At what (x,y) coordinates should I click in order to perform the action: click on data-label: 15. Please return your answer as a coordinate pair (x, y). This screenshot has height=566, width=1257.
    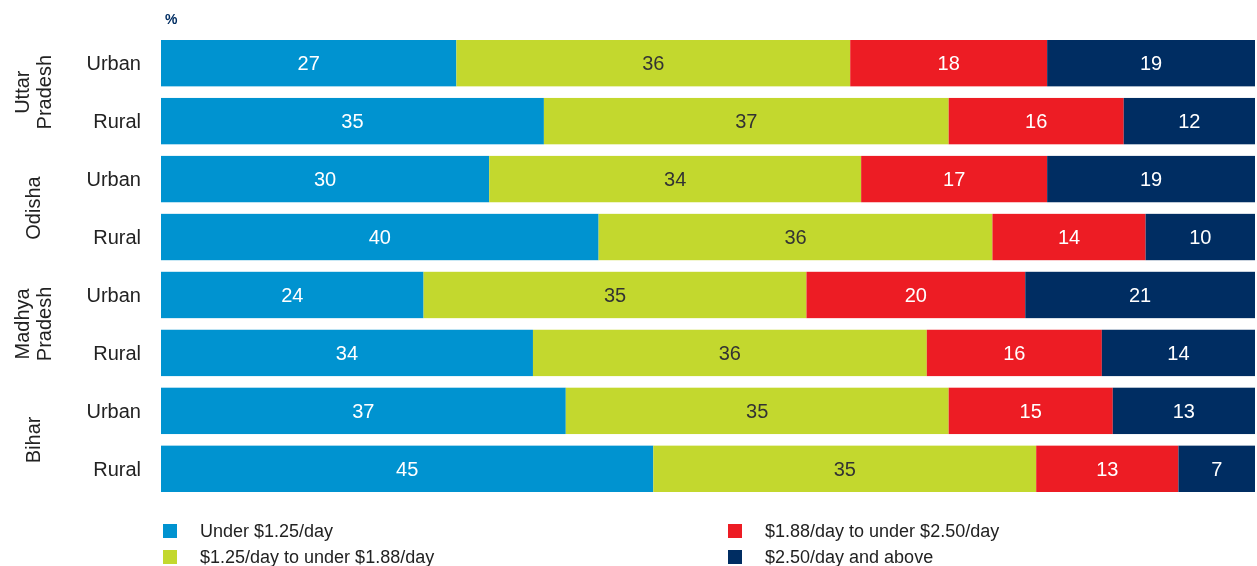
    Looking at the image, I should click on (1030, 410).